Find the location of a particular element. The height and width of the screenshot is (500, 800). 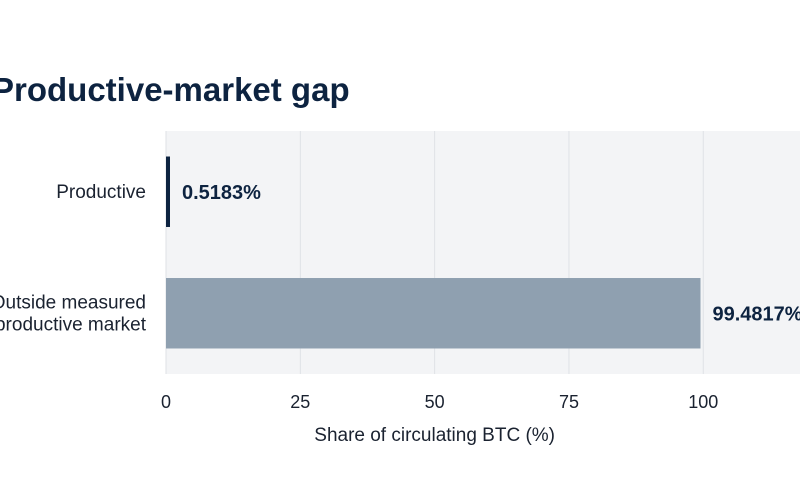

x-tick-label: 75 is located at coordinates (569, 402).